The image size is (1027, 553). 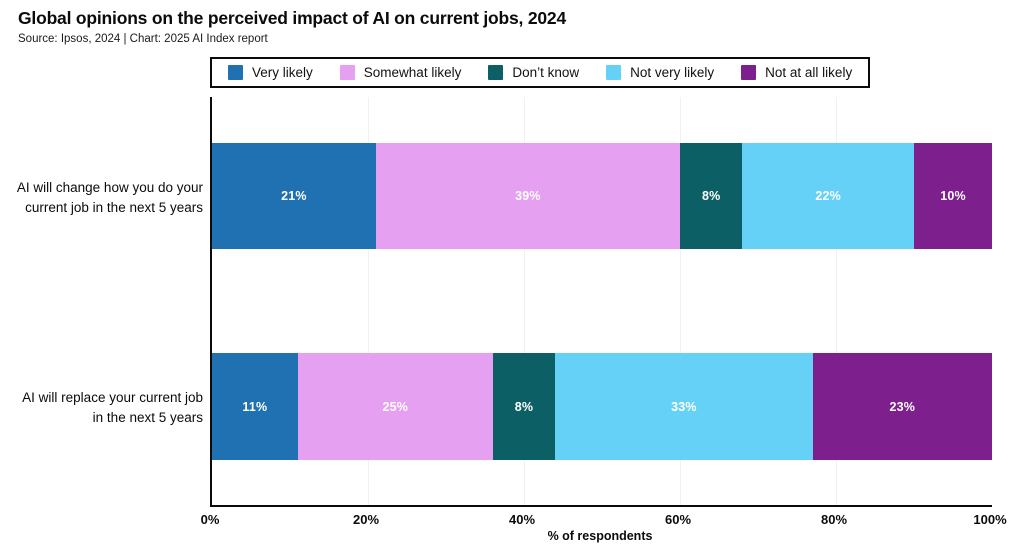 I want to click on bar-segment-value: 23%, so click(x=902, y=406).